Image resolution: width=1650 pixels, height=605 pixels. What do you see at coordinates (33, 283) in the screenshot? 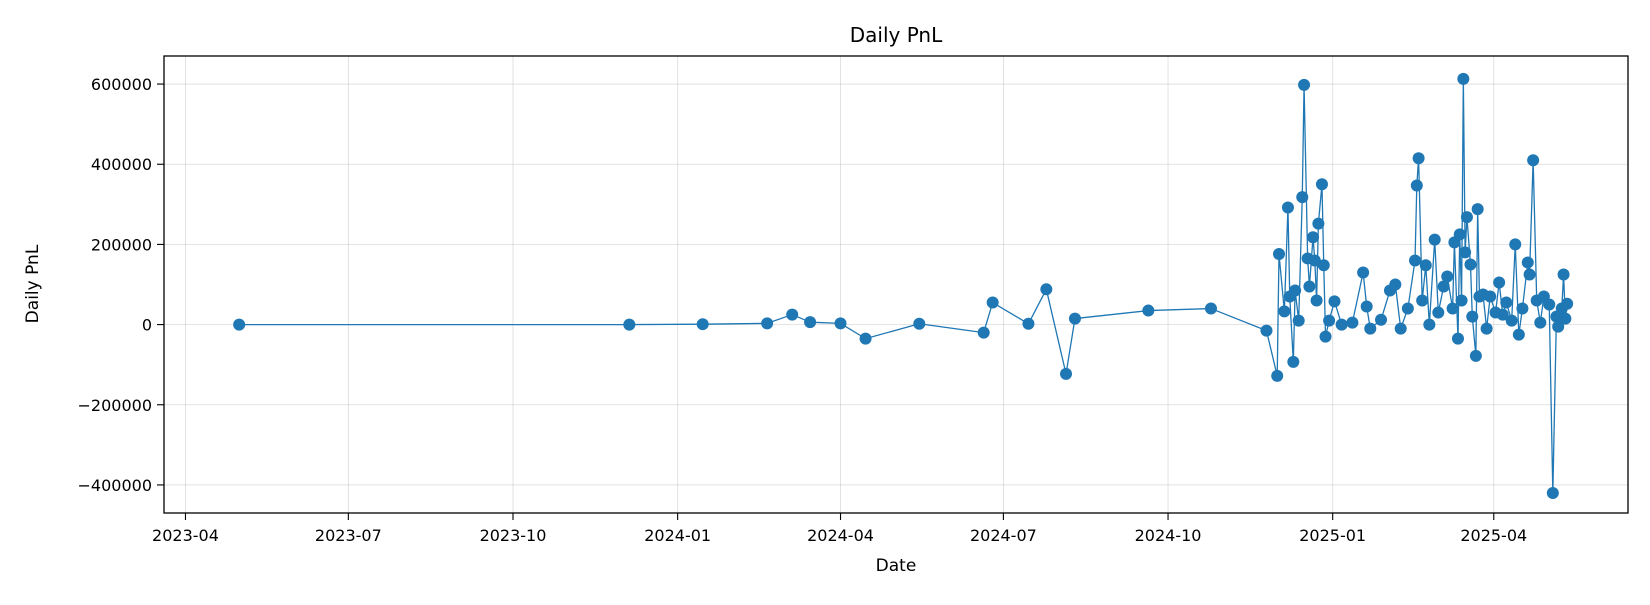
I see `y-axis-label: Daily PnL` at bounding box center [33, 283].